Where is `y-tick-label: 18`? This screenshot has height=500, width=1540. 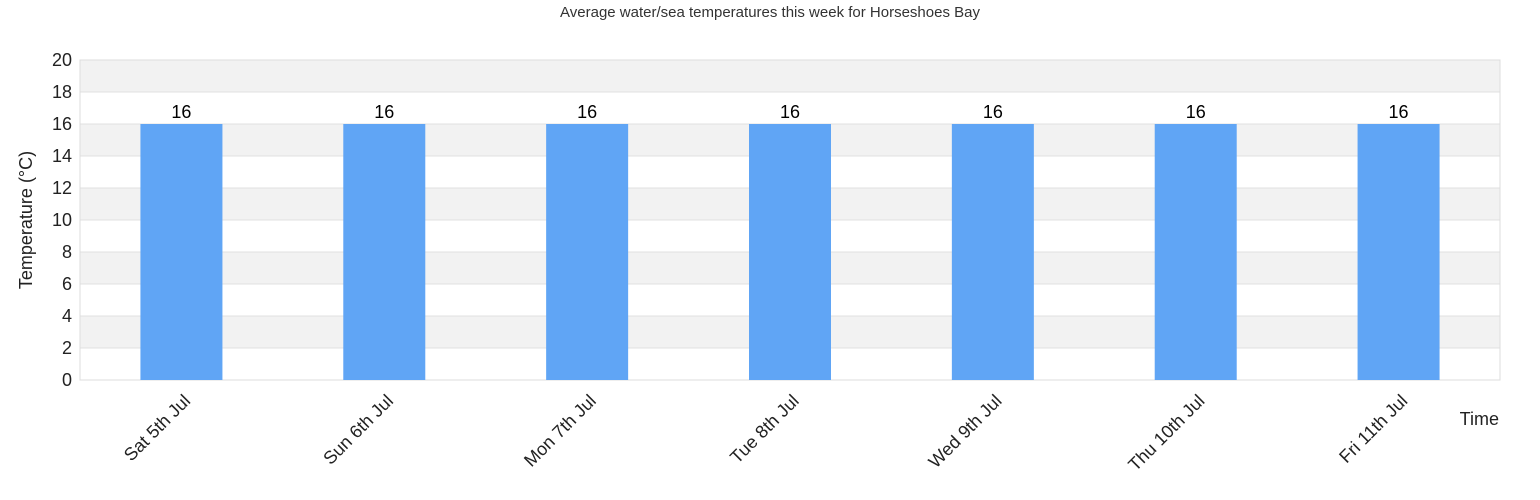
y-tick-label: 18 is located at coordinates (62, 92).